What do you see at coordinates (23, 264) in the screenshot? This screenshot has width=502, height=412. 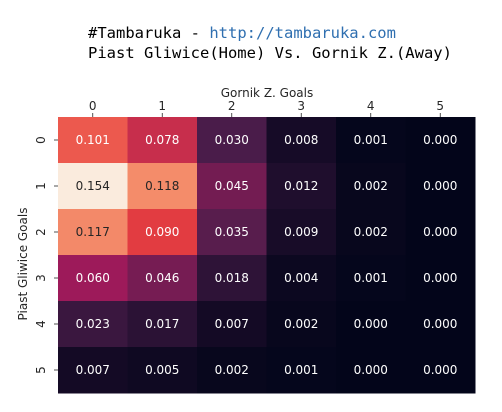 I see `y-axis-title: Piast Gliwice Goals` at bounding box center [23, 264].